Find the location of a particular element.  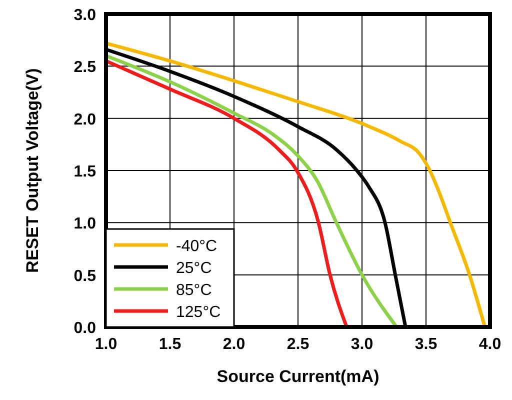

y-axis-title: RESET Output Voltage(V) is located at coordinates (32, 170).